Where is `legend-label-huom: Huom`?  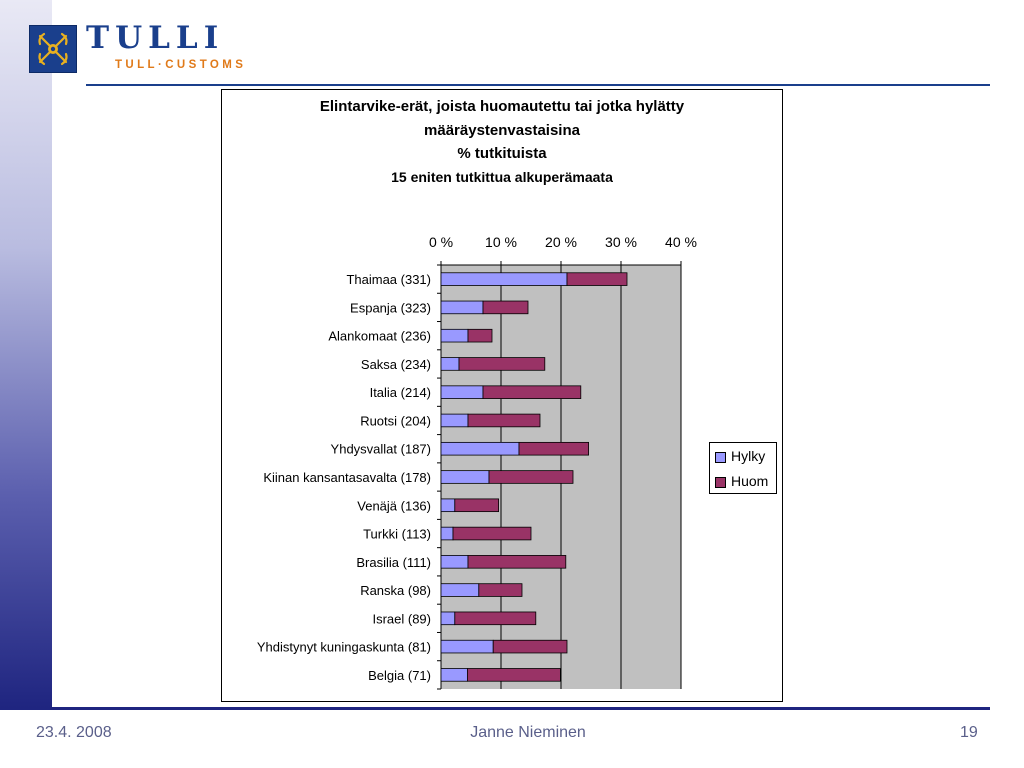
legend-label-huom: Huom is located at coordinates (750, 481).